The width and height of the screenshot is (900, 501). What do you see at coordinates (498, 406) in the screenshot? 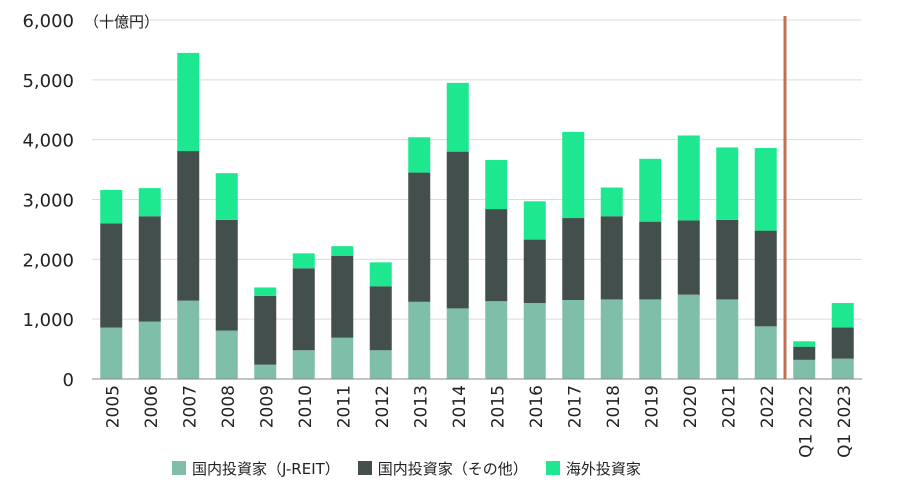
I see `x-tick-label: 2015` at bounding box center [498, 406].